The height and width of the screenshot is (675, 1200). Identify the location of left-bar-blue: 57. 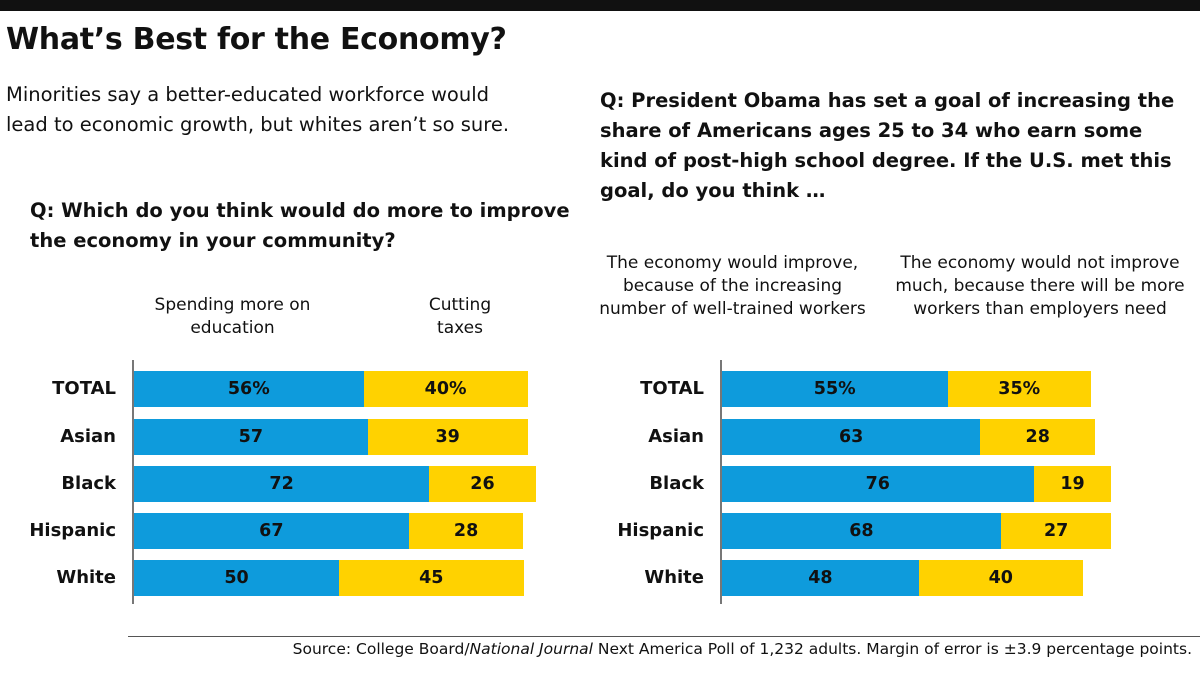
(251, 437).